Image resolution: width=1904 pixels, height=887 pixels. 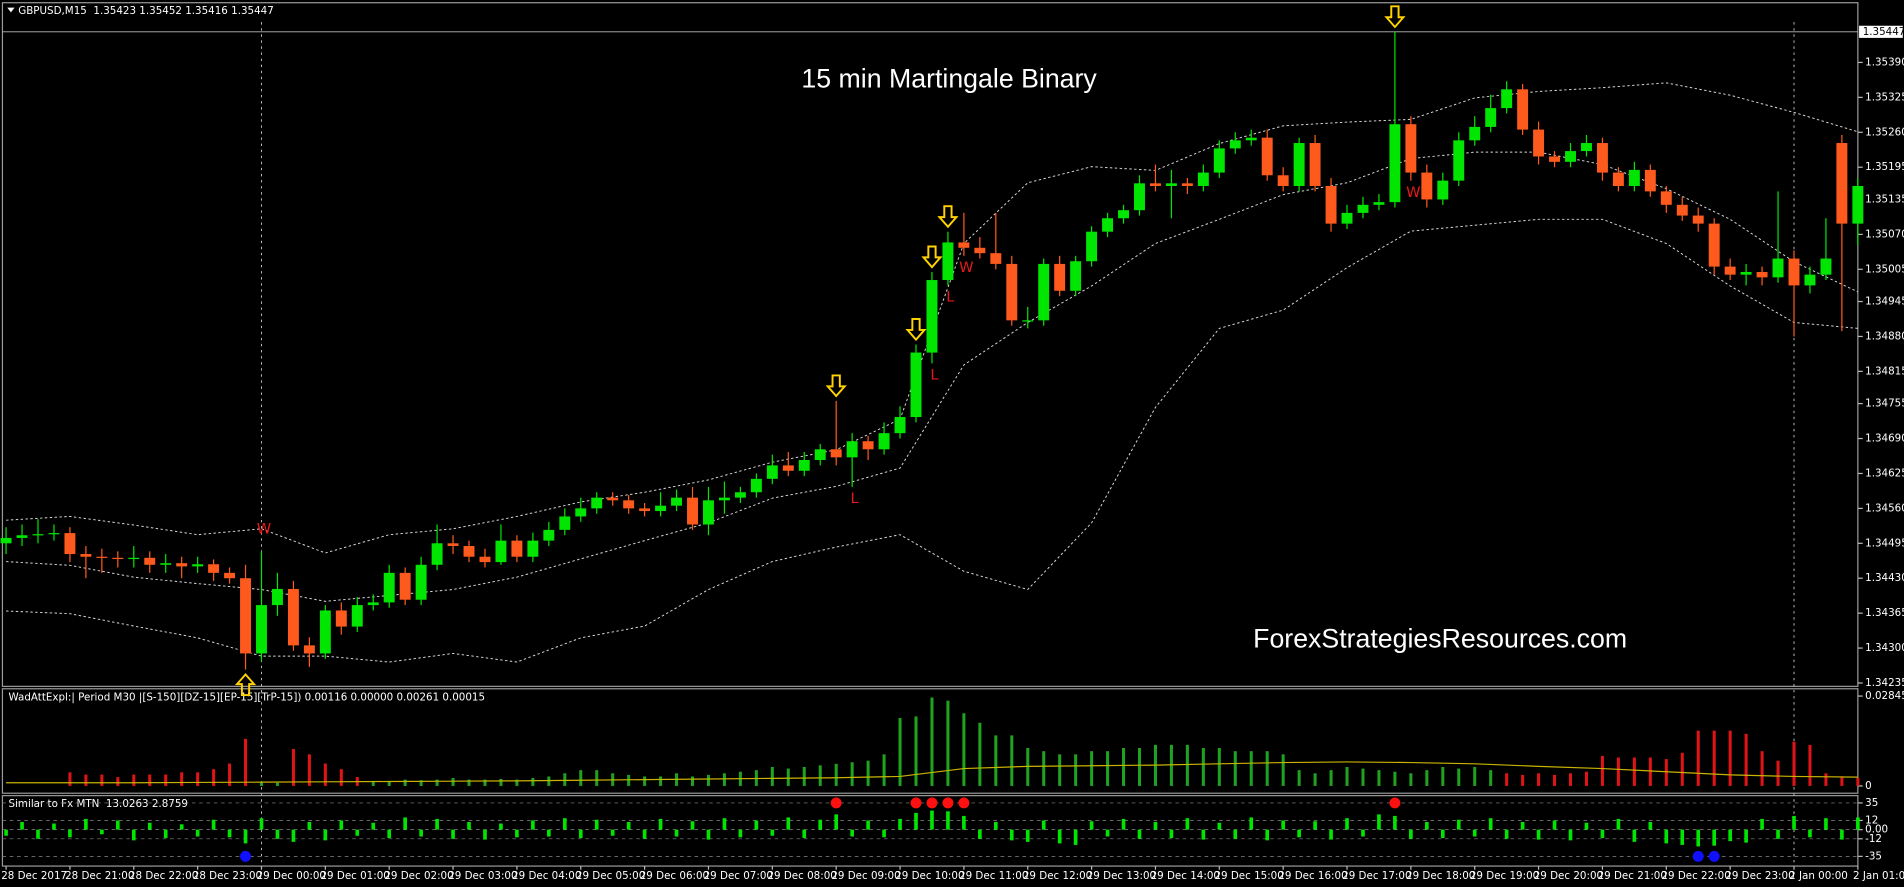 I want to click on x-tick-label: 29 Dec 10:00, so click(x=929, y=876).